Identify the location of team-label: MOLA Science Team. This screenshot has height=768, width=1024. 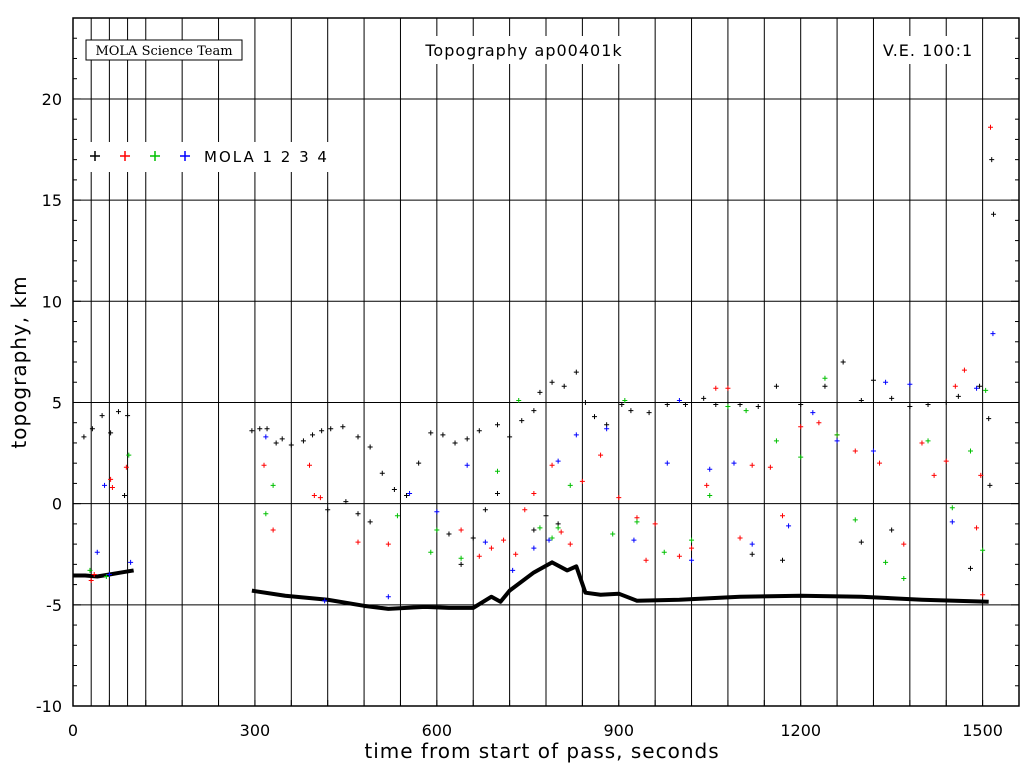
(163, 51).